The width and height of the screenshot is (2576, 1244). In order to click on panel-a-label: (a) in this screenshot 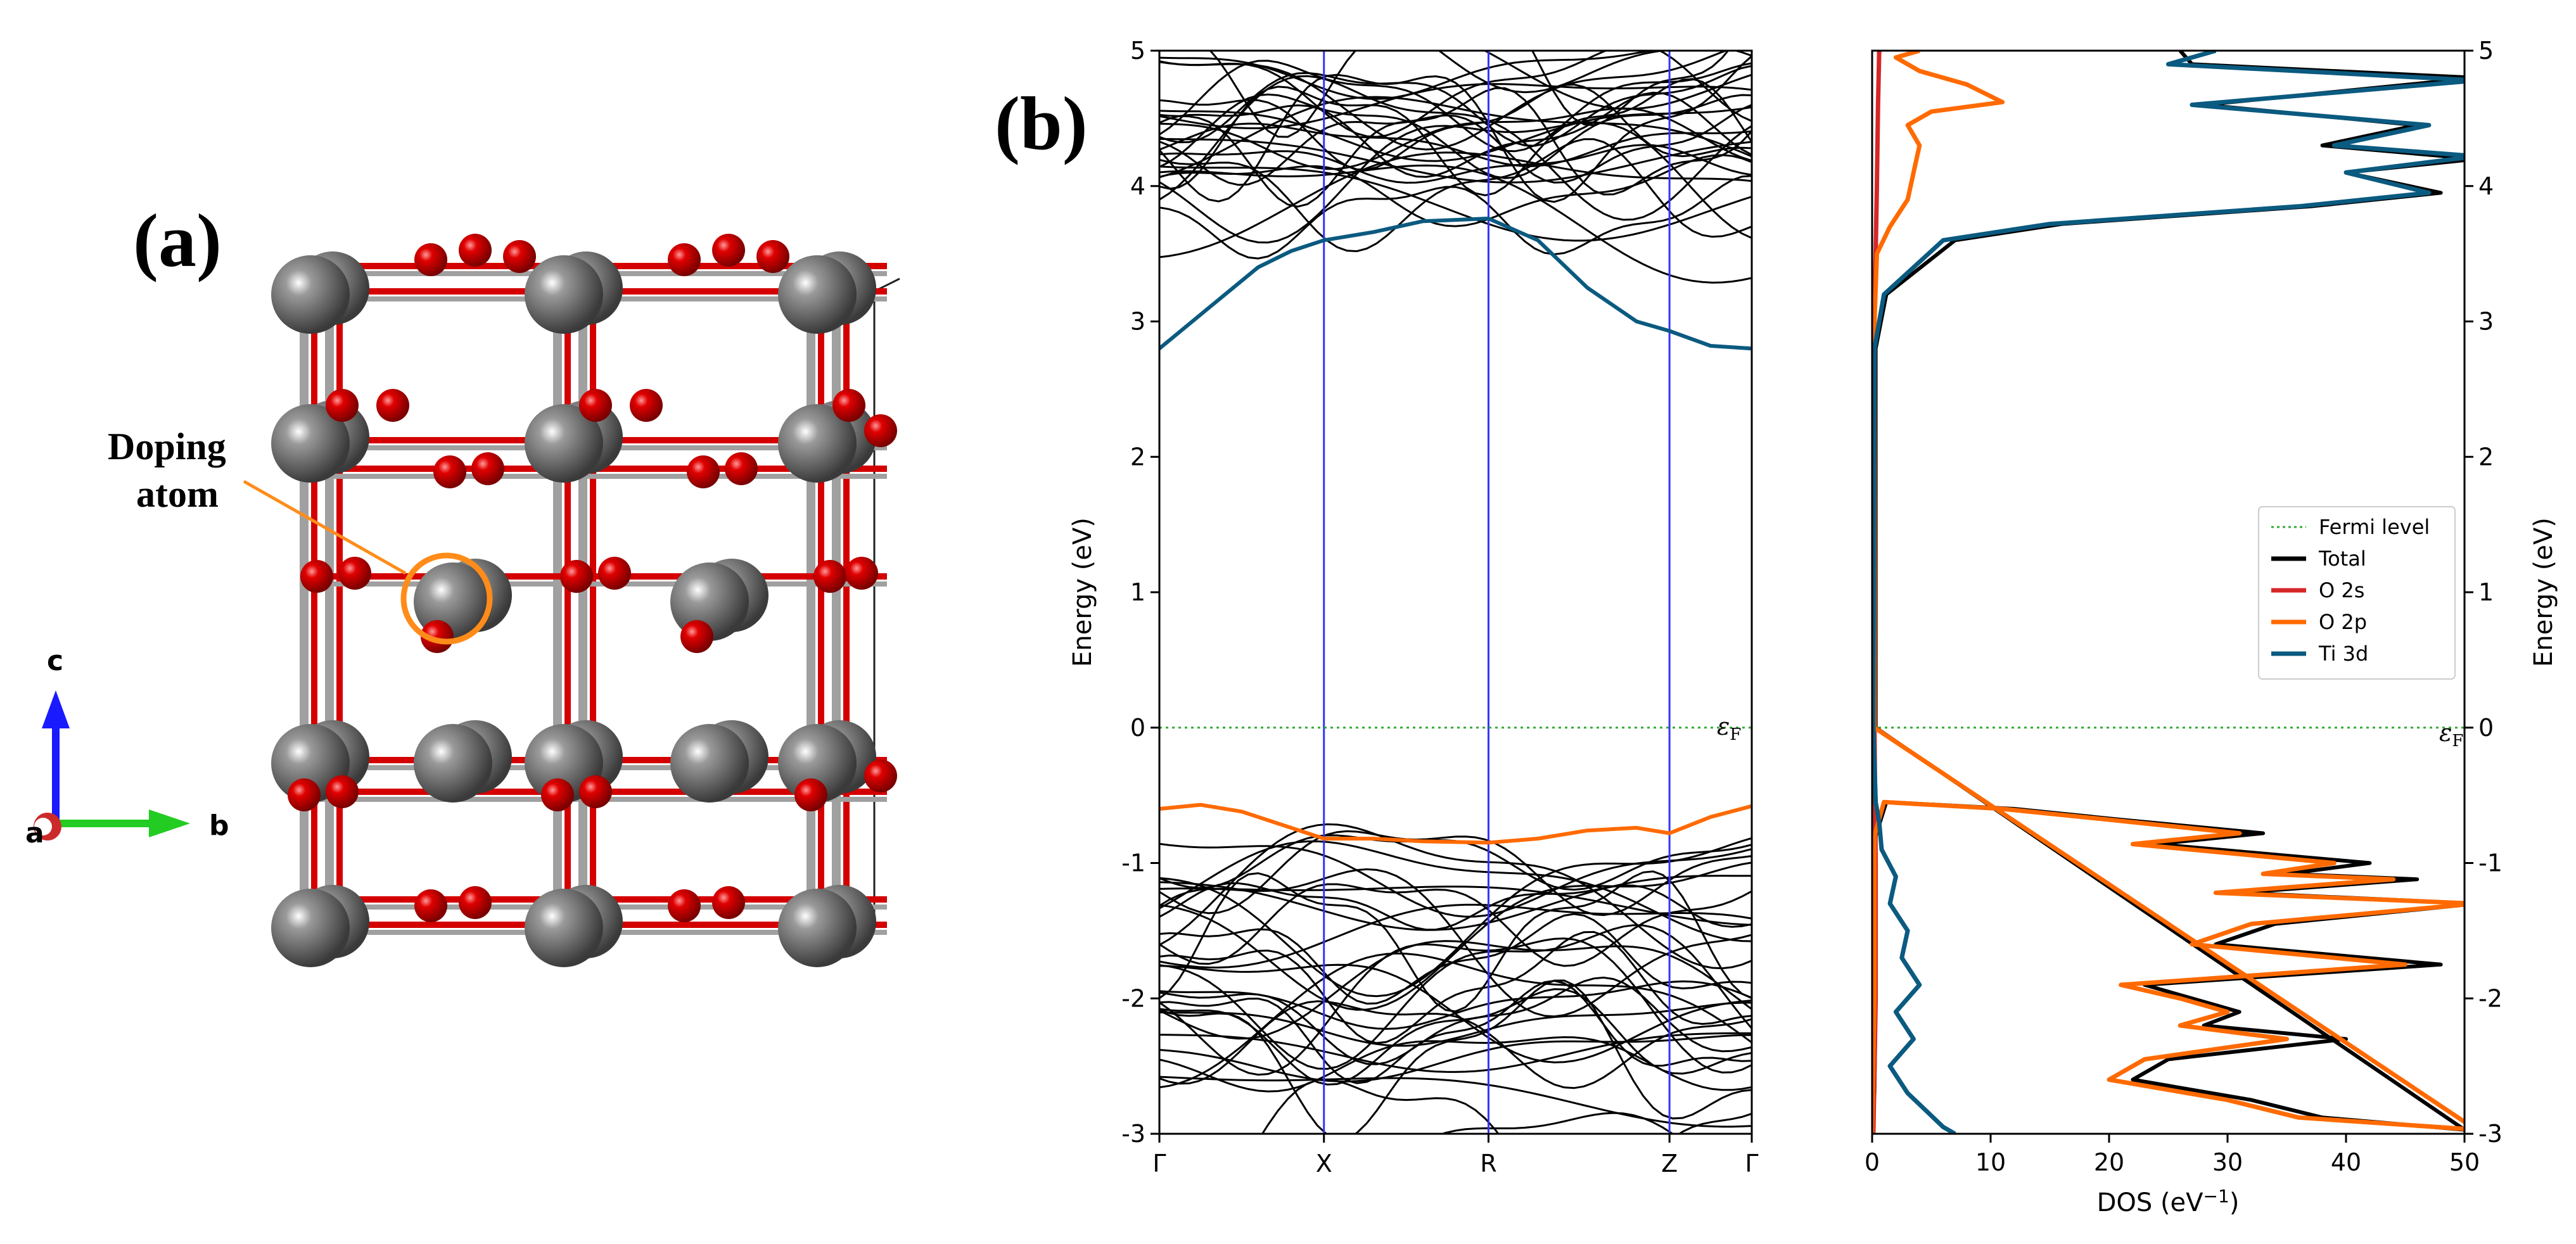, I will do `click(177, 240)`.